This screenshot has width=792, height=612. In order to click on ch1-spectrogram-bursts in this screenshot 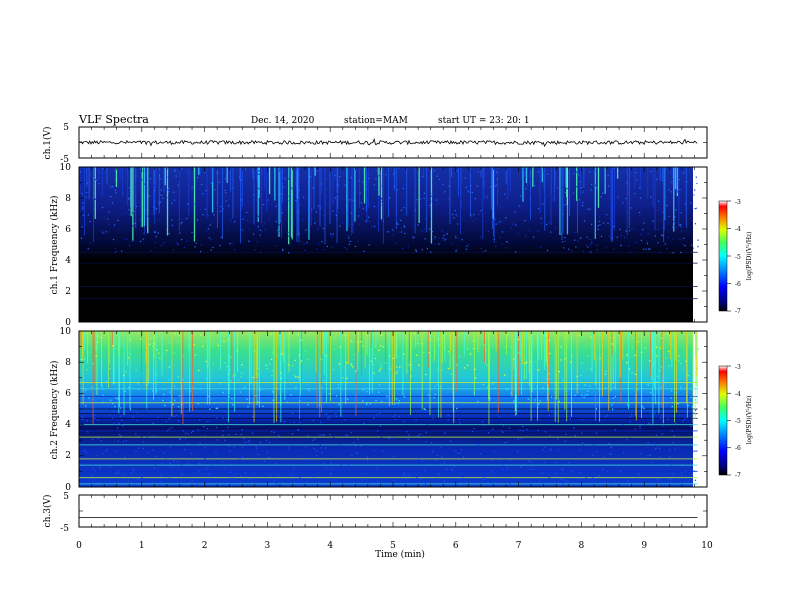, I will do `click(389, 210)`.